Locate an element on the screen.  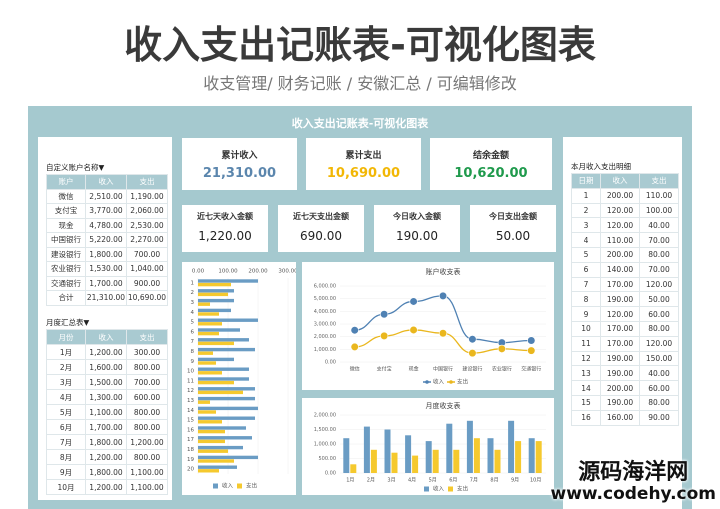
kpi-label: 累计支出 is located at coordinates (363, 156).